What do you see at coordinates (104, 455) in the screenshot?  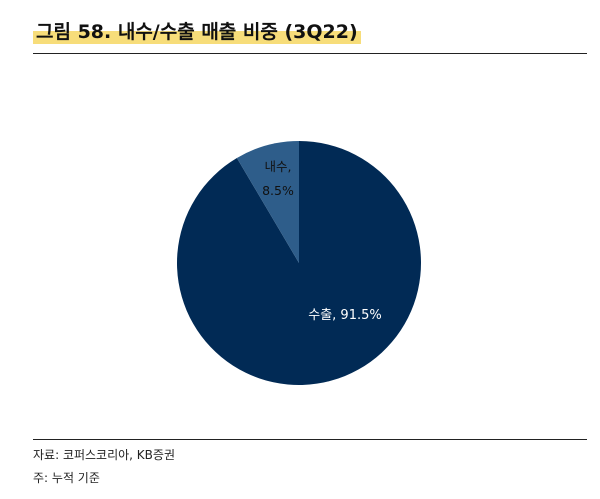 I see `source-note: 자료: 코퍼스코리아, KB증권` at bounding box center [104, 455].